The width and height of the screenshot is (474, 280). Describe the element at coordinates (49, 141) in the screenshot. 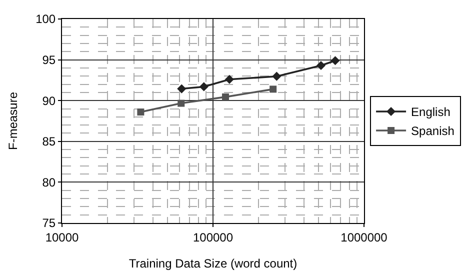

I see `y-tick-label: 85` at that location.